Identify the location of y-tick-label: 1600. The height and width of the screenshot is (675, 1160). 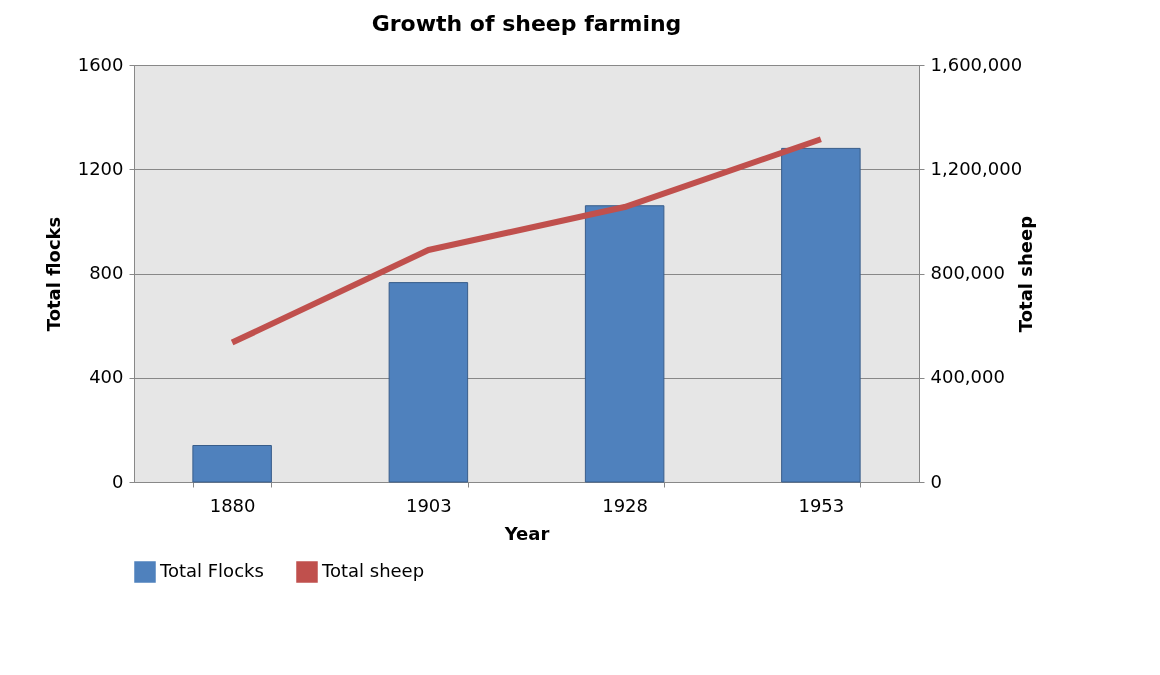
(100, 64).